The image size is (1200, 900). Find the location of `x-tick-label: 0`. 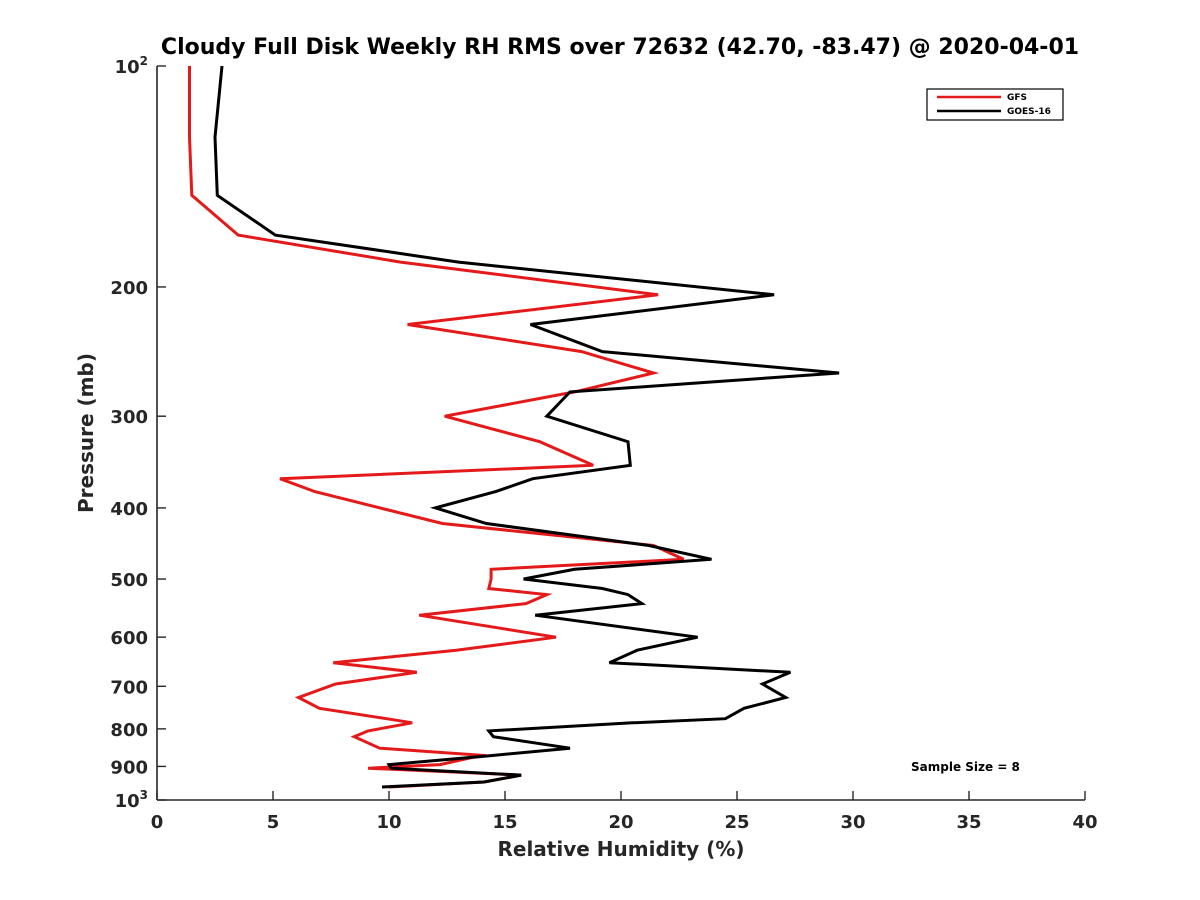

x-tick-label: 0 is located at coordinates (157, 822).